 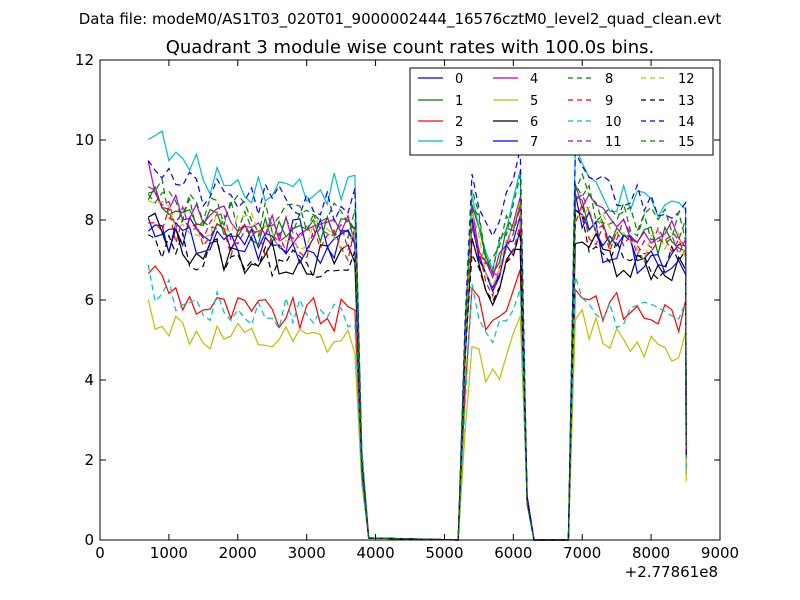 I want to click on x-tick-label: 3000, so click(x=307, y=553).